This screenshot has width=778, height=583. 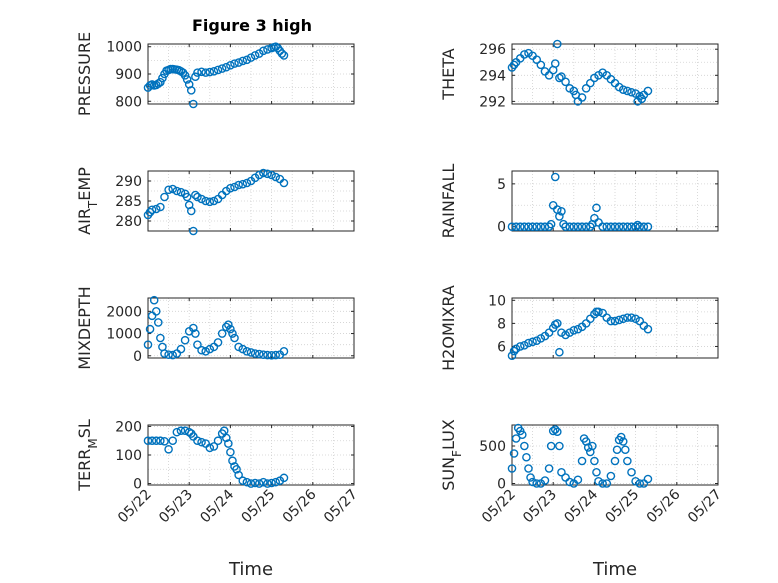 What do you see at coordinates (128, 456) in the screenshot?
I see `y-tick-label: 100` at bounding box center [128, 456].